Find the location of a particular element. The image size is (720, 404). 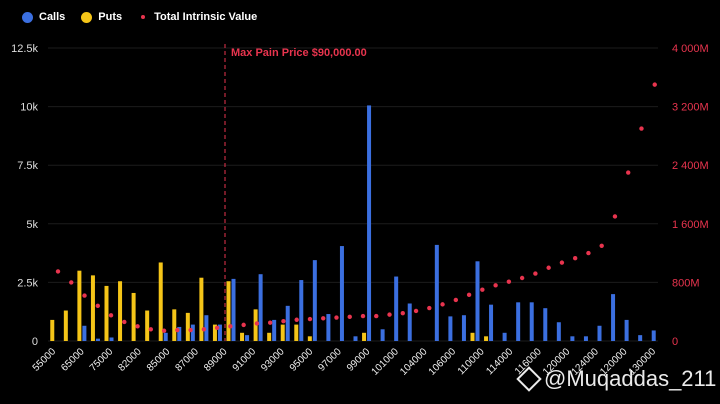

y-left-tick-label: 5k is located at coordinates (32, 225).